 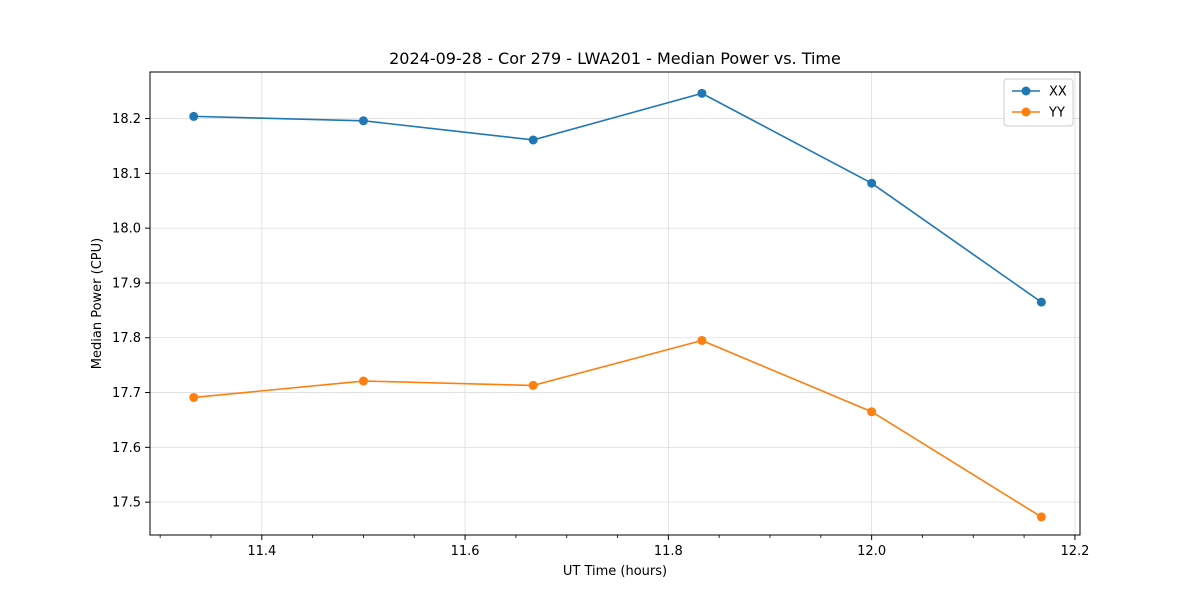 I want to click on x-tick-label: 11.8, so click(x=668, y=551).